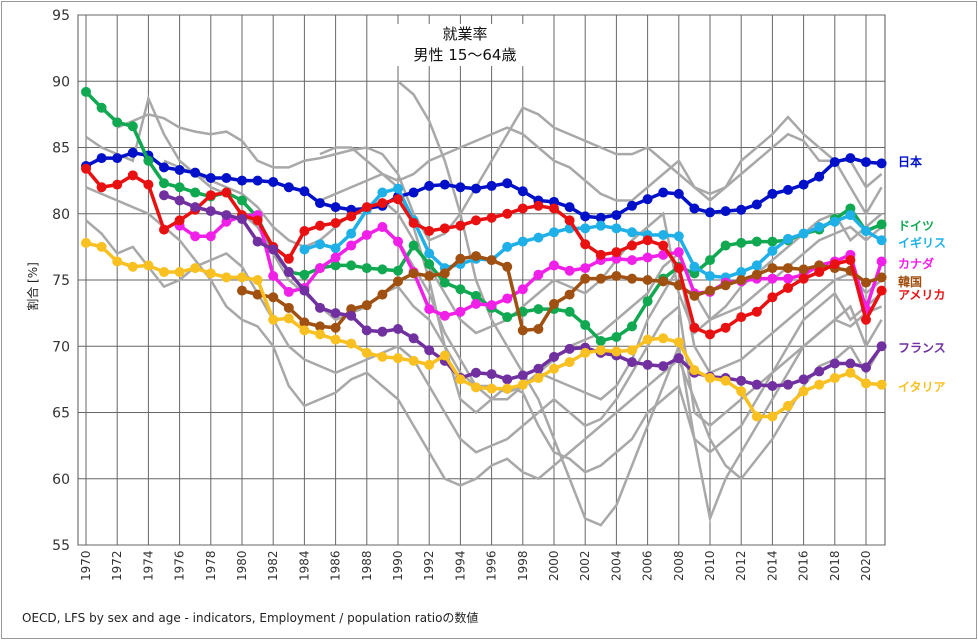 This screenshot has height=640, width=978. I want to click on x-tick-label: 2008, so click(679, 565).